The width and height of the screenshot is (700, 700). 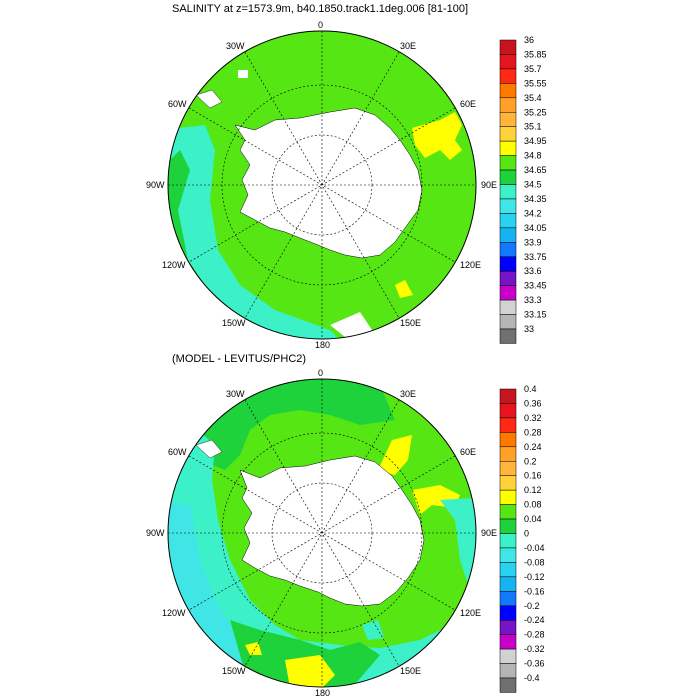 I want to click on colorbar-label: 0.36, so click(x=533, y=403).